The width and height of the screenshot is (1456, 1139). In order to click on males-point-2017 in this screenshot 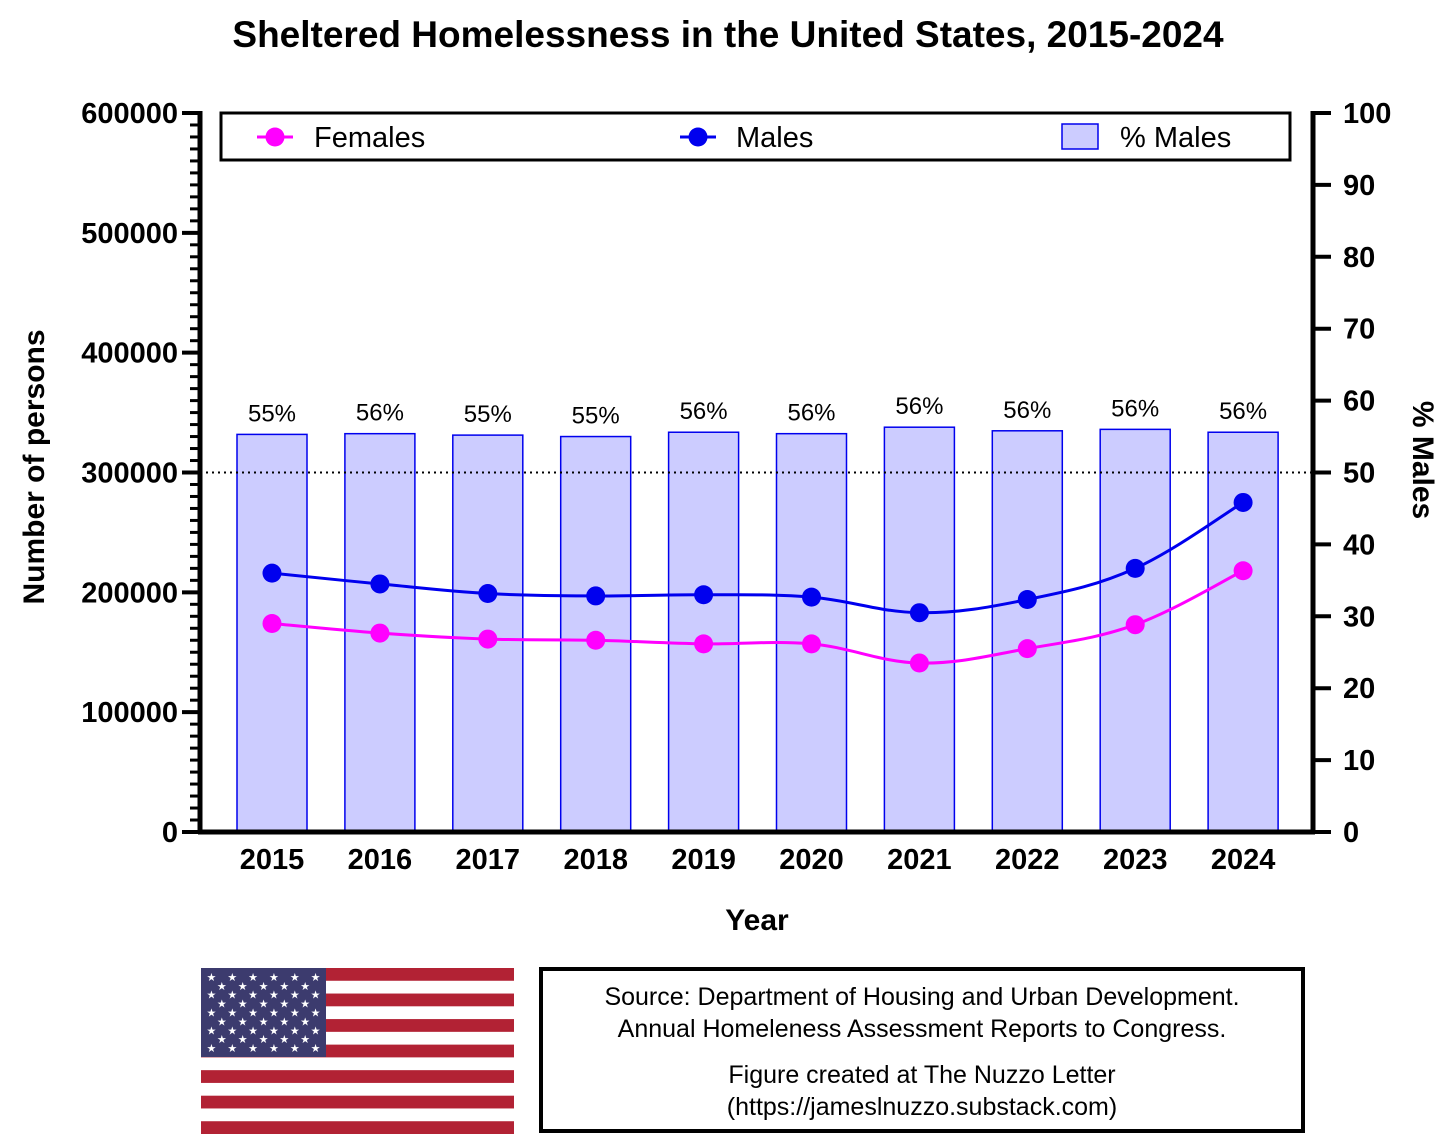, I will do `click(488, 594)`.